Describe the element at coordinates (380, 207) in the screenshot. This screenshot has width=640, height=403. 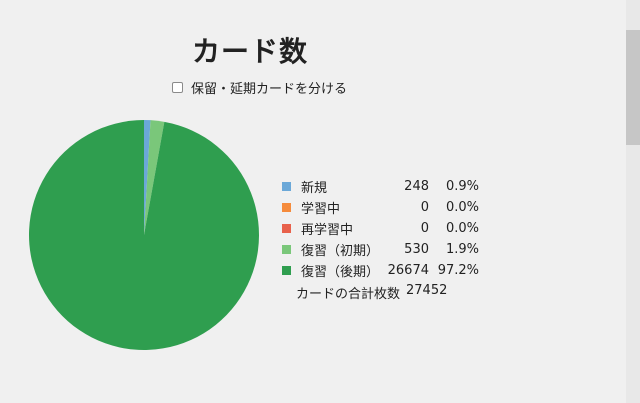
I see `legend-row: 学習中 0 0.0%` at that location.